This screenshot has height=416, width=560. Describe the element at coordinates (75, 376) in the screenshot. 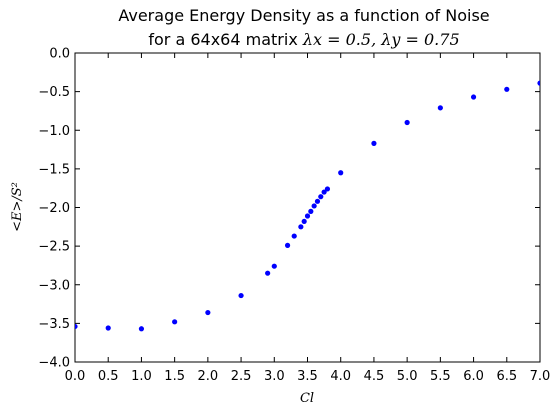

I see `x-tick-label: 0.0` at that location.